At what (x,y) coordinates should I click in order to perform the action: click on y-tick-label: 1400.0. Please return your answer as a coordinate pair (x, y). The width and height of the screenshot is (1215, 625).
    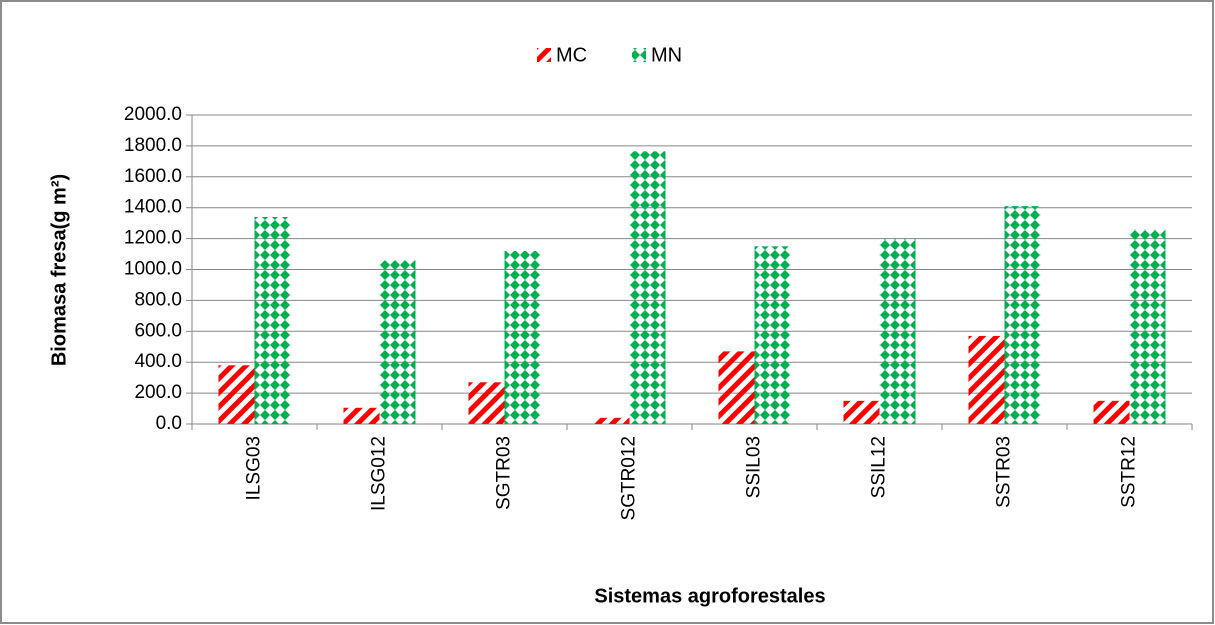
    Looking at the image, I should click on (153, 207).